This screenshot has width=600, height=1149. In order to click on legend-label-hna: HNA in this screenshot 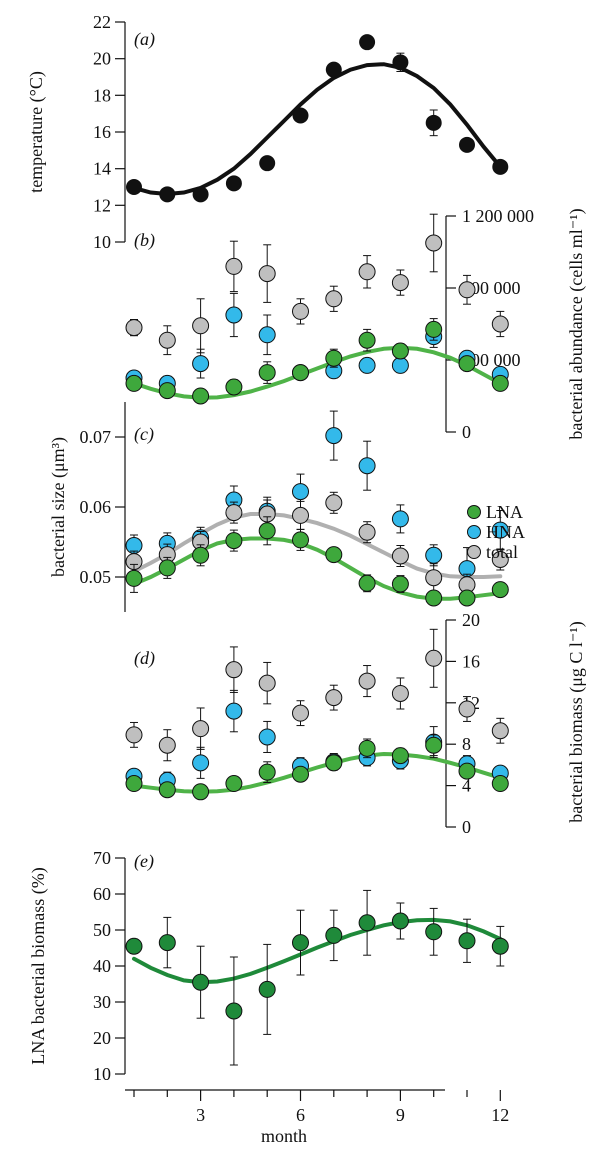, I will do `click(505, 532)`.